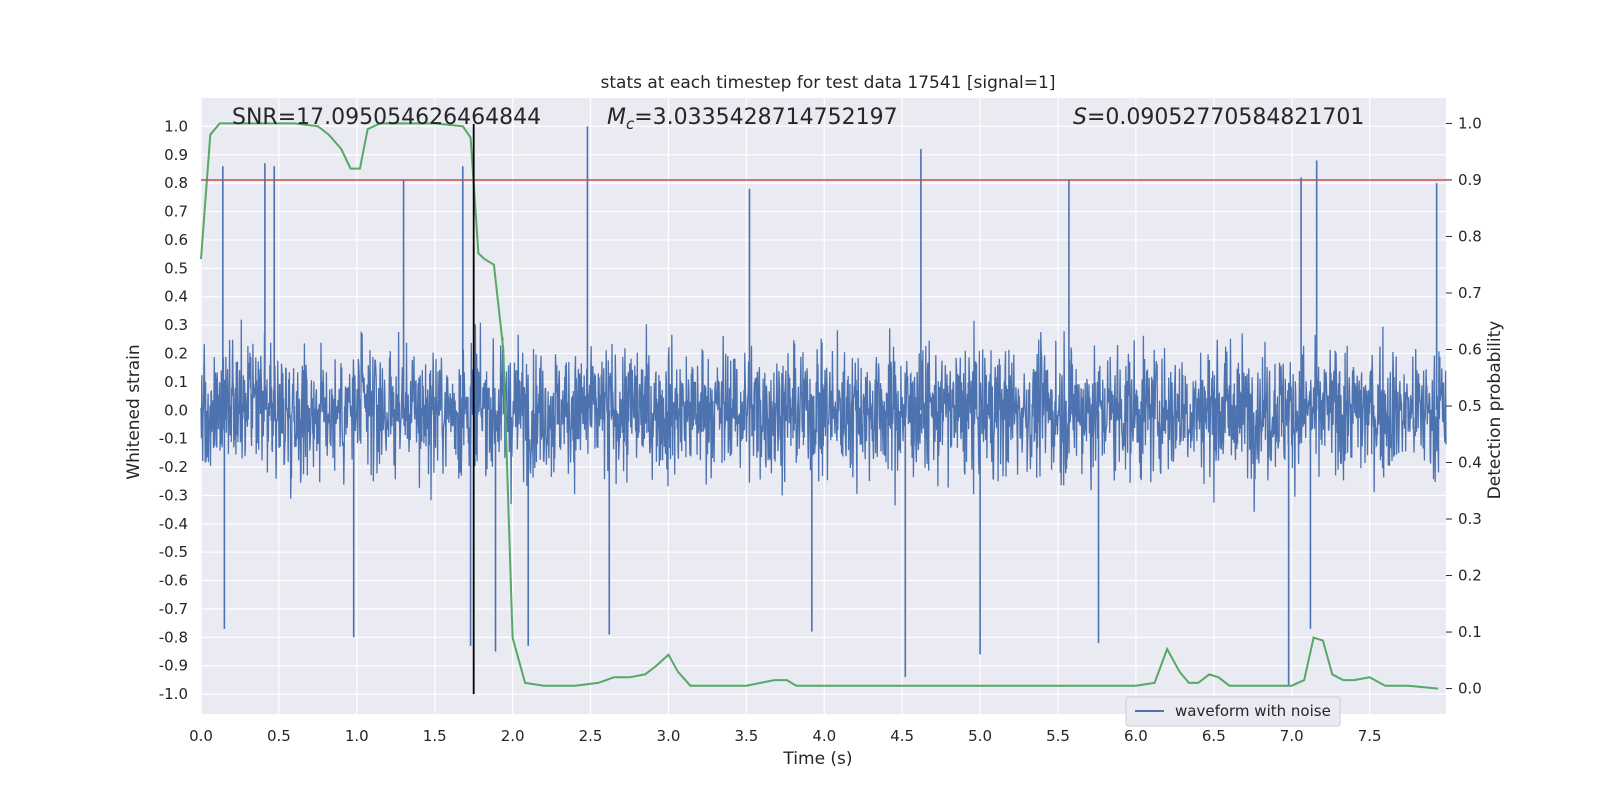 This screenshot has width=1600, height=800. Describe the element at coordinates (173, 609) in the screenshot. I see `y-tick-label: -0.7` at that location.